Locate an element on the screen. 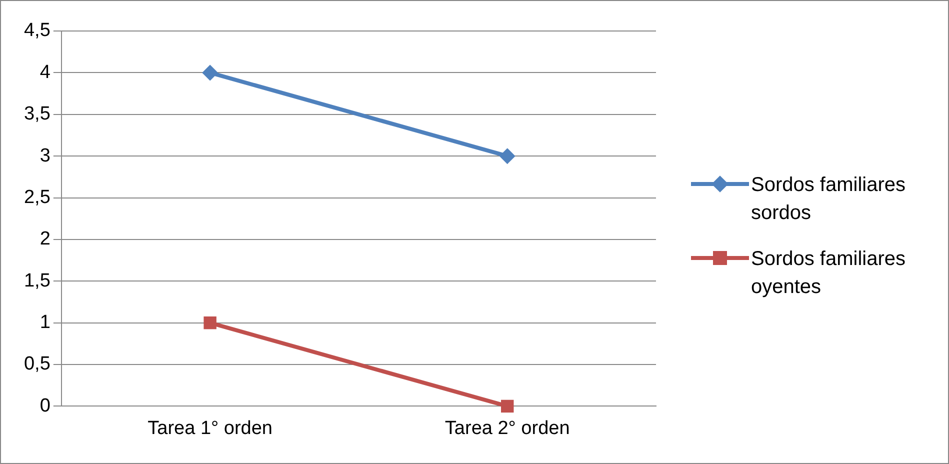 The height and width of the screenshot is (464, 949). y-tick-label: 3,5 is located at coordinates (37, 114).